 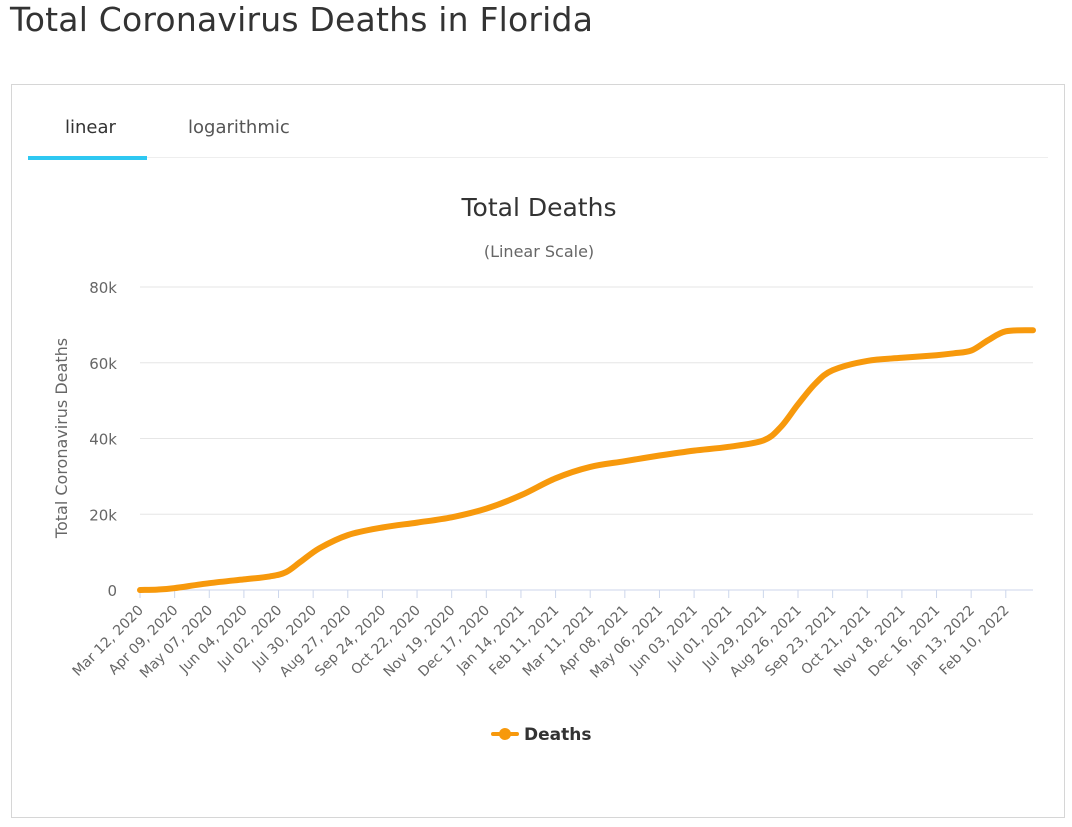 What do you see at coordinates (239, 127) in the screenshot?
I see `tab-logarithmic: logarithmic` at bounding box center [239, 127].